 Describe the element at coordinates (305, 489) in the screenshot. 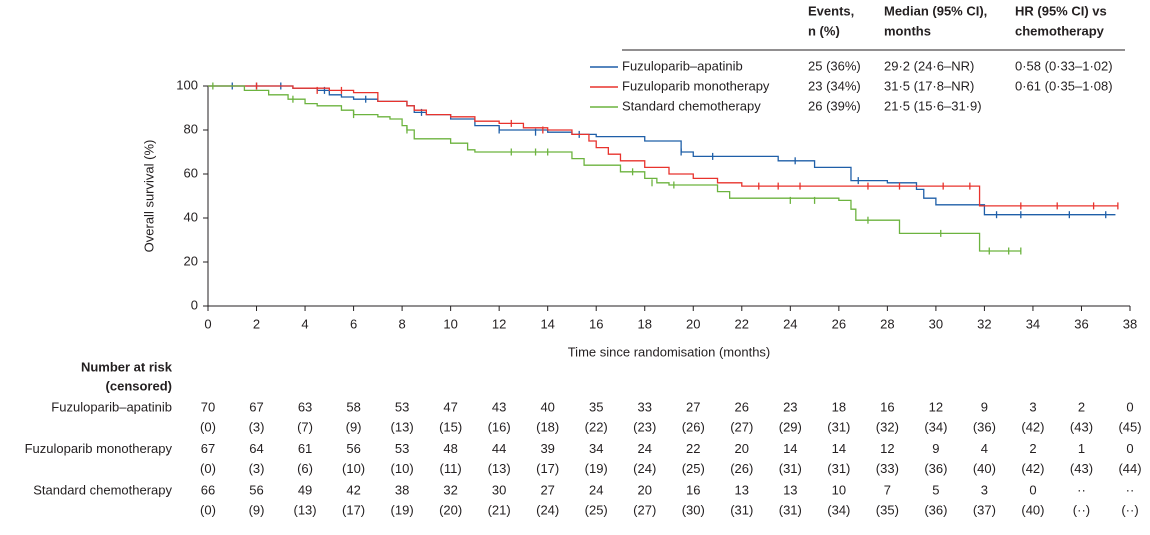

I see `at-risk: 49` at that location.